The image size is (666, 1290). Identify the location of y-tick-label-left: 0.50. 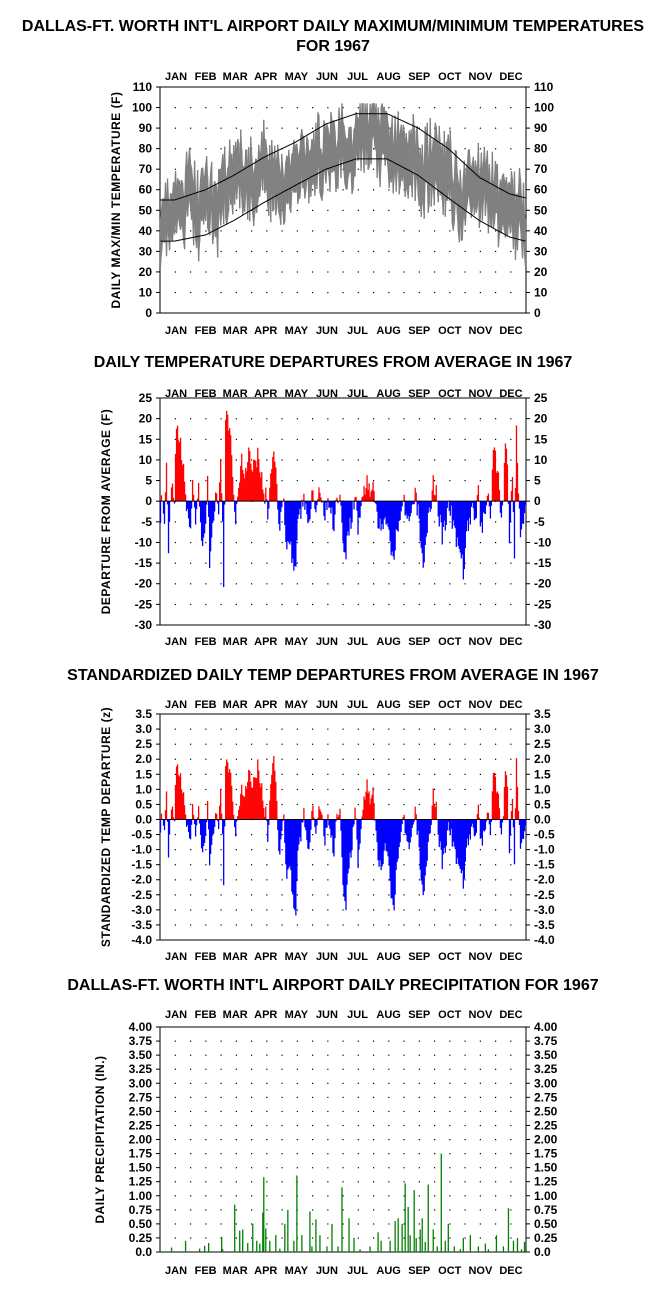
(141, 1224).